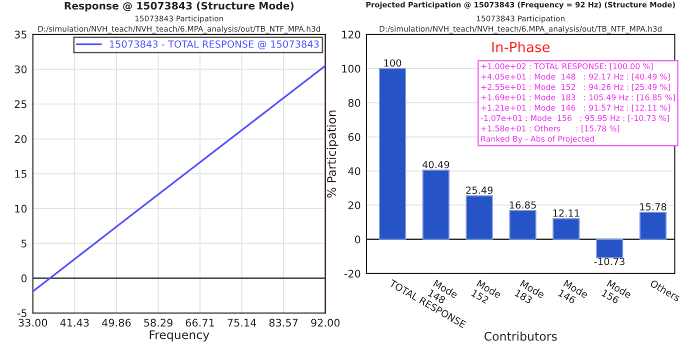  I want to click on y-tick-label: 120, so click(351, 34).